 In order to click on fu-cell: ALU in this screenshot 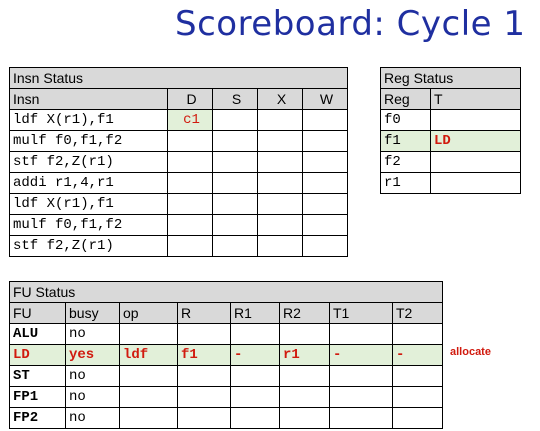, I will do `click(37, 334)`.